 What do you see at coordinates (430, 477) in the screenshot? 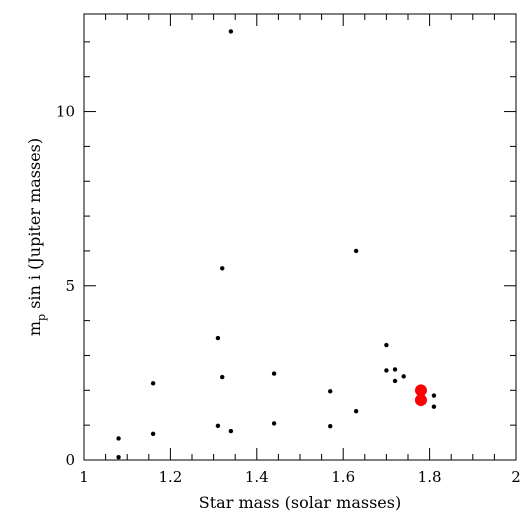
I see `x-tick-label: 1.8` at bounding box center [430, 477].